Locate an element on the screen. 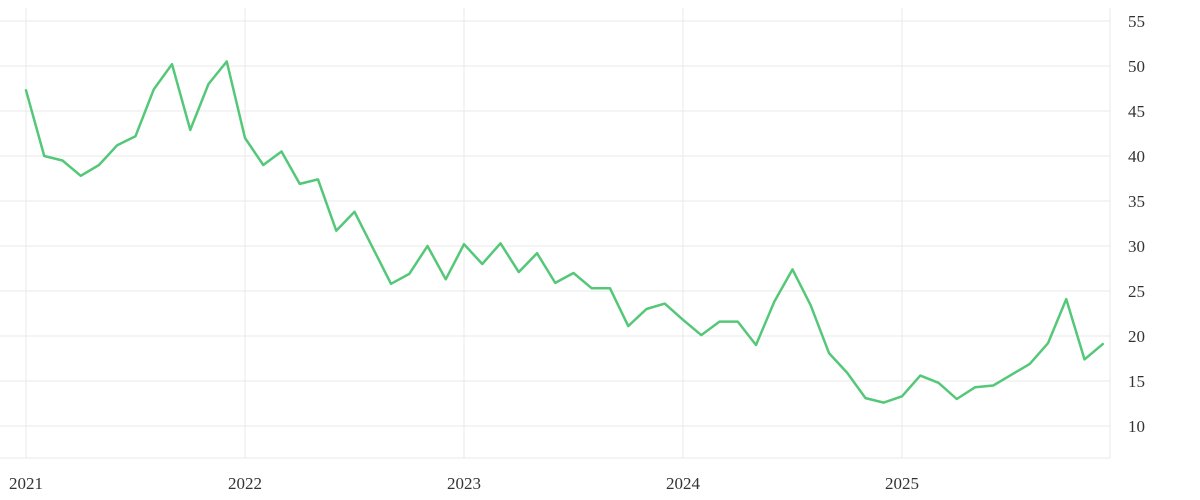 This screenshot has width=1200, height=500. y-tick-label: 20 is located at coordinates (1136, 336).